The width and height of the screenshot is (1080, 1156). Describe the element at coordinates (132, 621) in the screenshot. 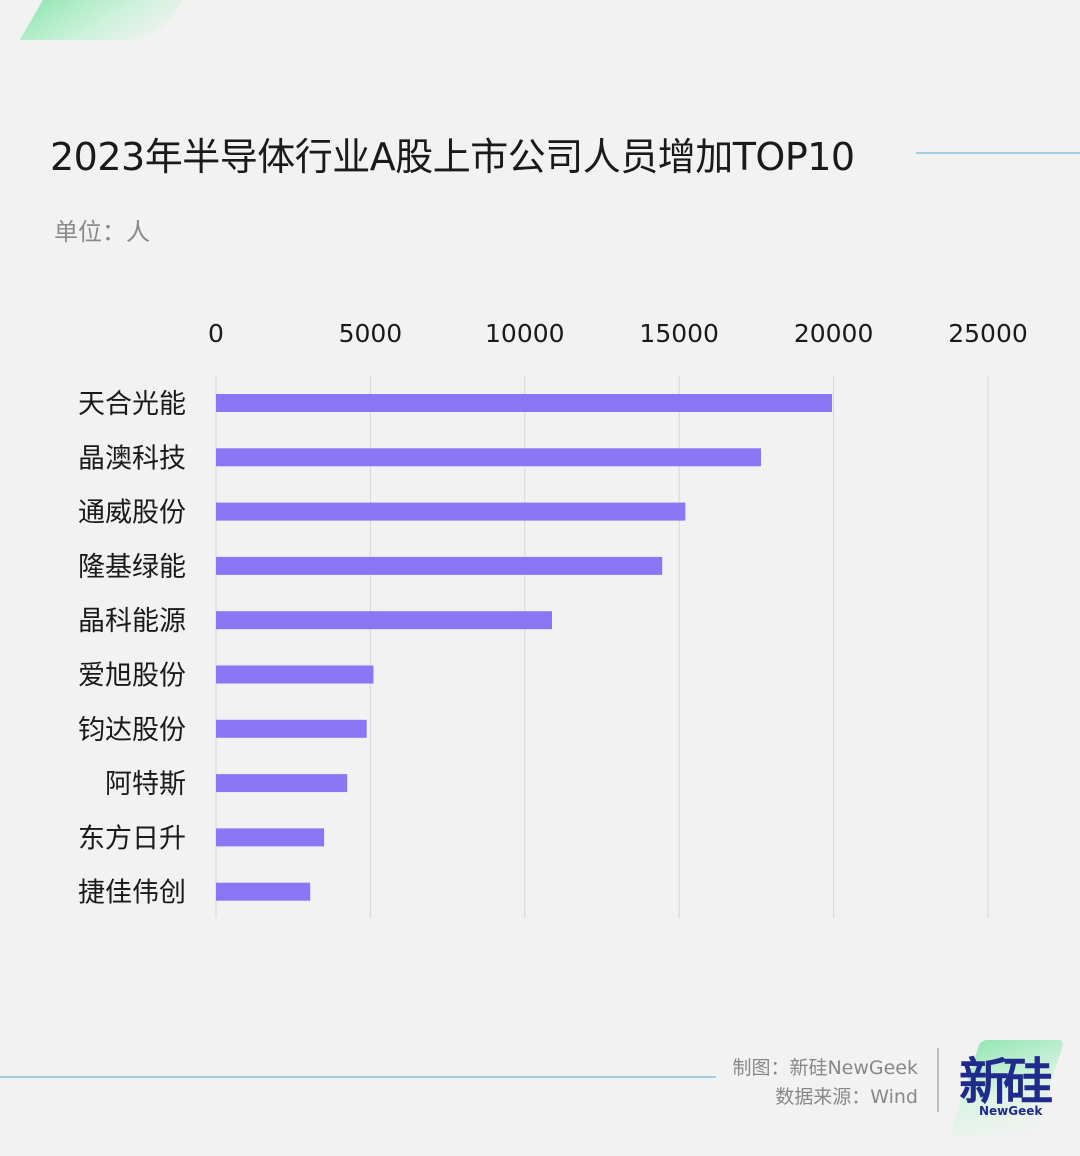

I see `category-label: 晶科能源` at that location.